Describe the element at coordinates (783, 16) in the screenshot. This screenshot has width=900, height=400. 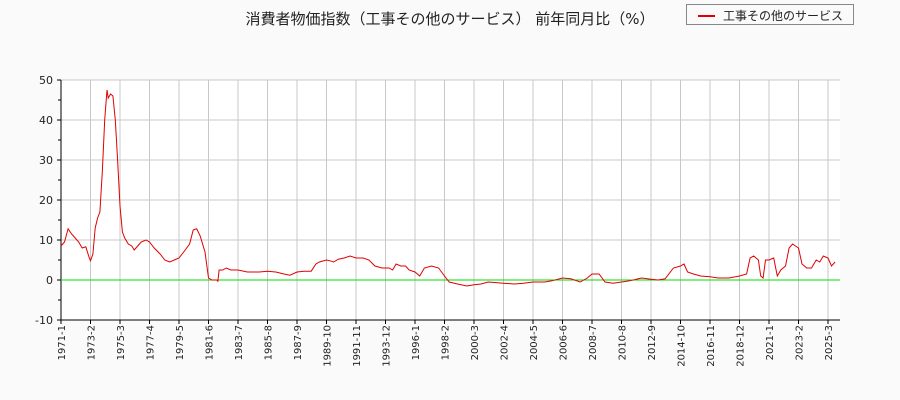
I see `legend-label: 工事その他のサービス` at that location.